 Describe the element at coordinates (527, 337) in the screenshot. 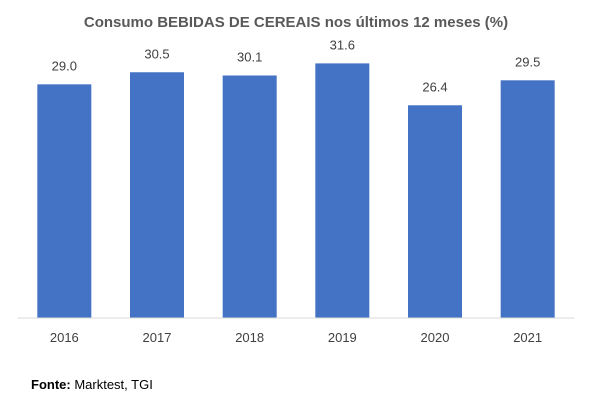

I see `x-tick-label-2021: 2021` at that location.